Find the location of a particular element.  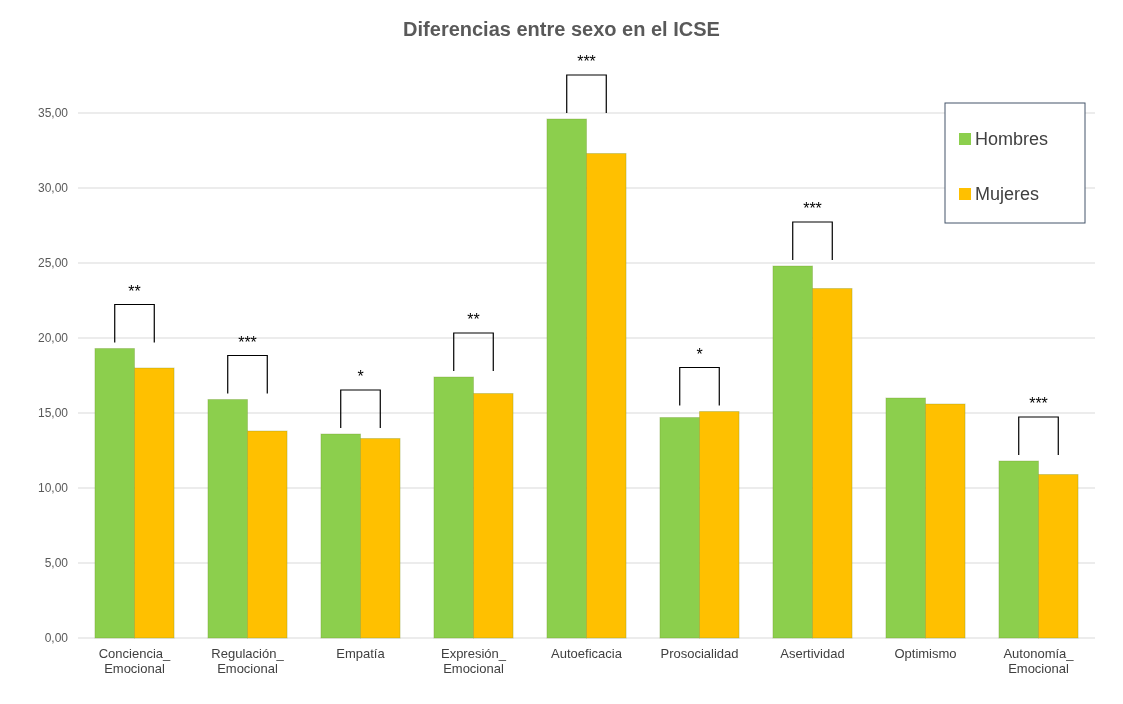

y-tick-label: 25,00 is located at coordinates (53, 263).